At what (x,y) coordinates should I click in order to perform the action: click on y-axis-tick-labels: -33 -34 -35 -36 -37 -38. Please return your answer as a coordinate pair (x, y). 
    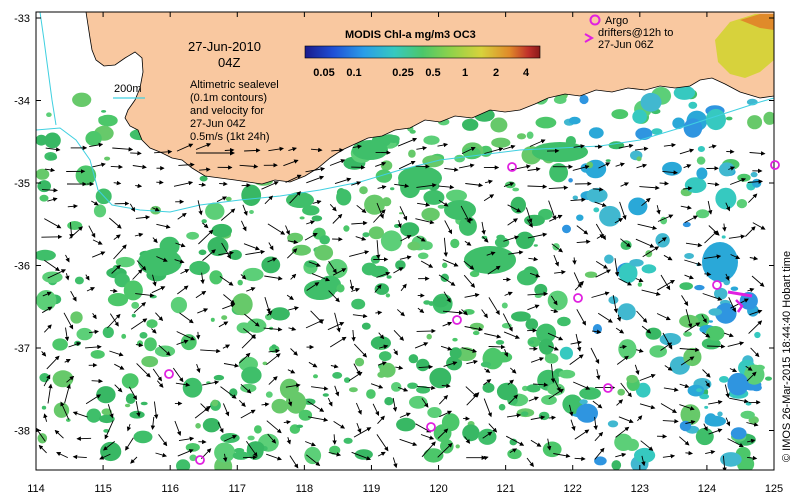
    Looking at the image, I should click on (22, 225).